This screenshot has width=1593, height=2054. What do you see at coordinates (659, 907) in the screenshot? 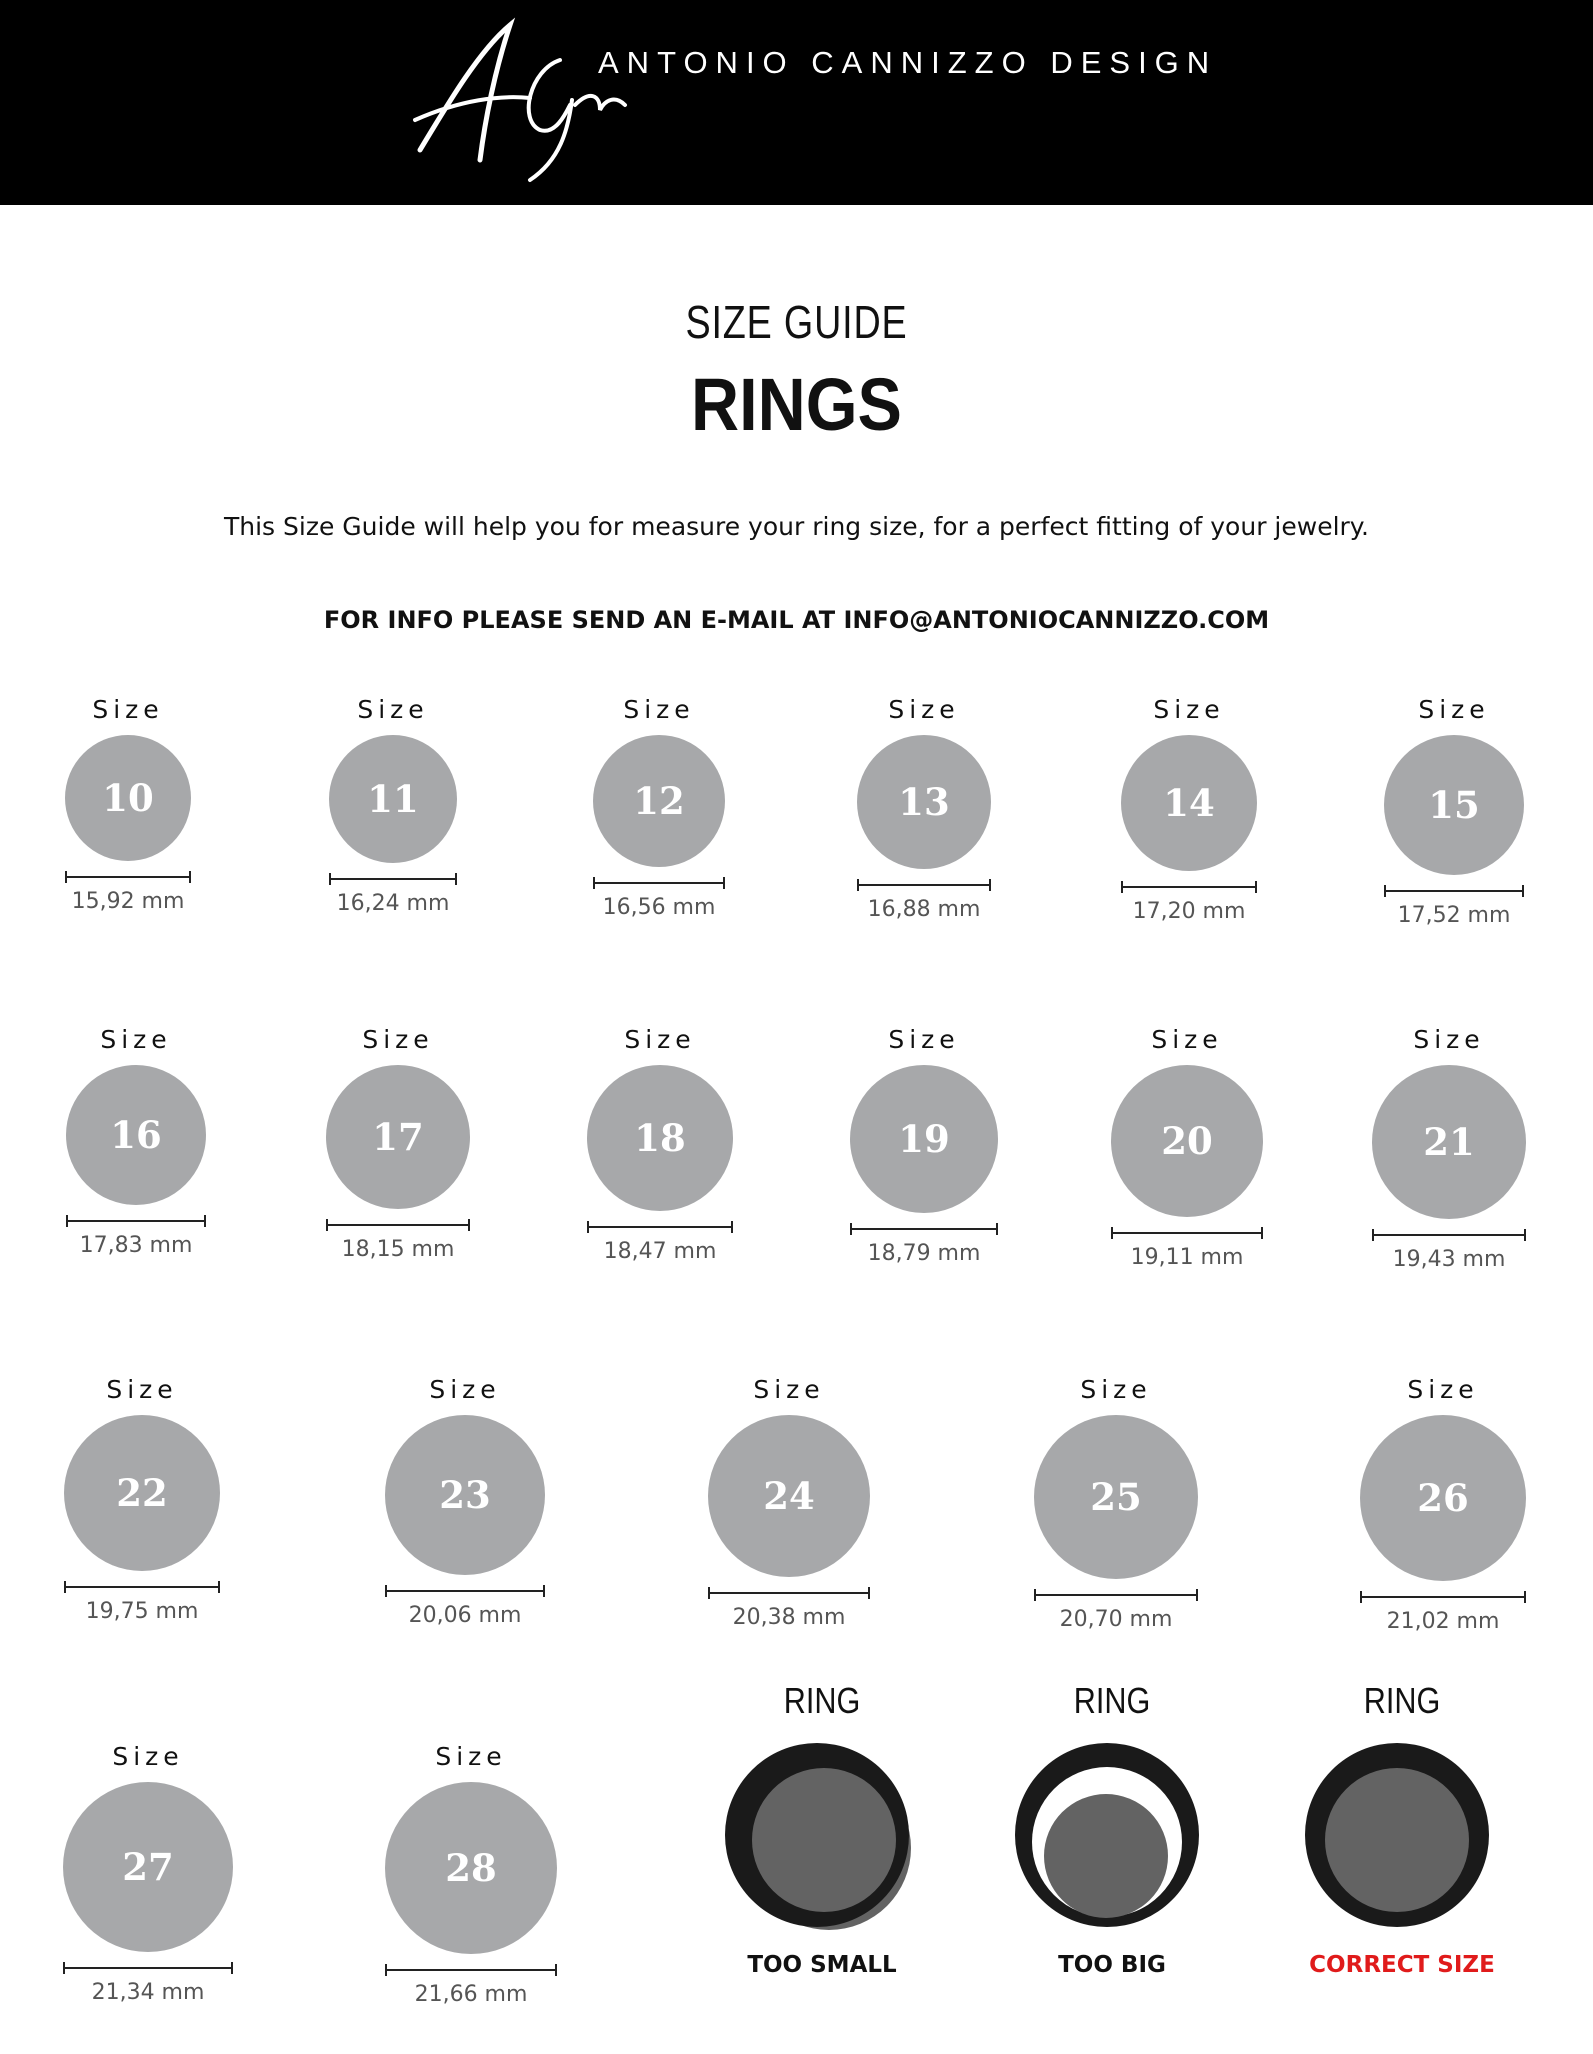
I see `diameter-mm: 16,56 mm` at bounding box center [659, 907].